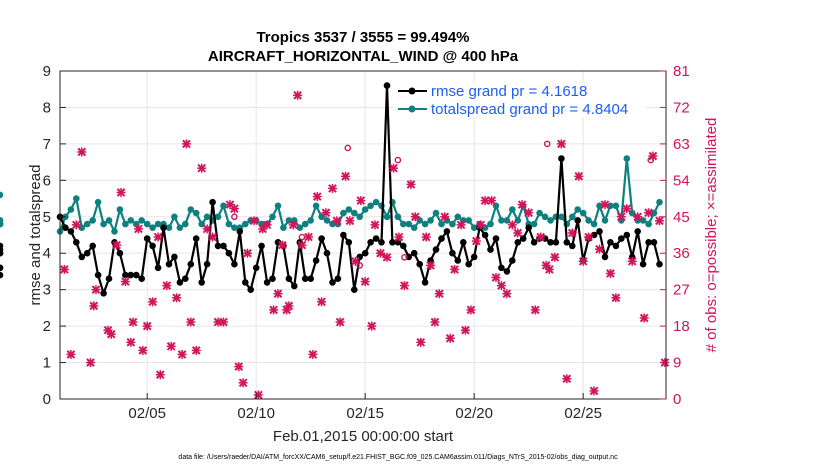 Image resolution: width=830 pixels, height=470 pixels. I want to click on x-tick-label: 02/05, so click(147, 413).